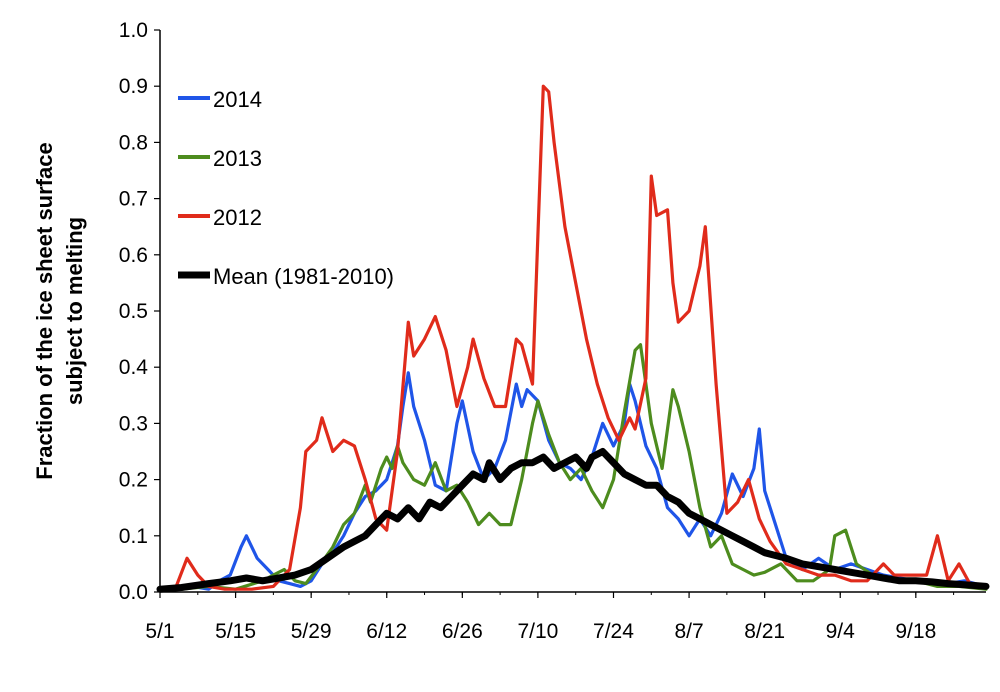  I want to click on y-tick-label: 1.0, so click(133, 30).